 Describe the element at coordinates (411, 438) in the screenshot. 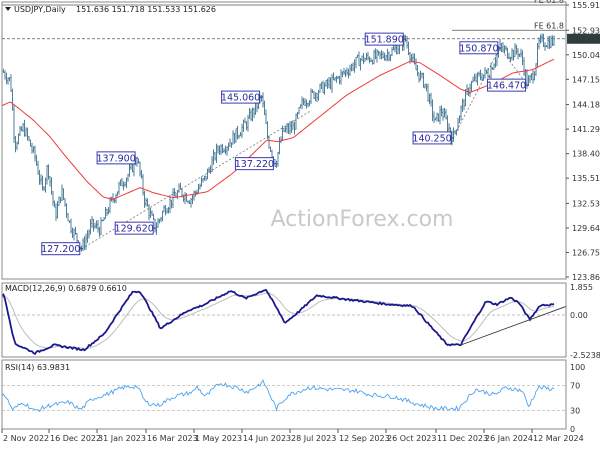

I see `x-tick-label: 26 Oct 2023` at that location.